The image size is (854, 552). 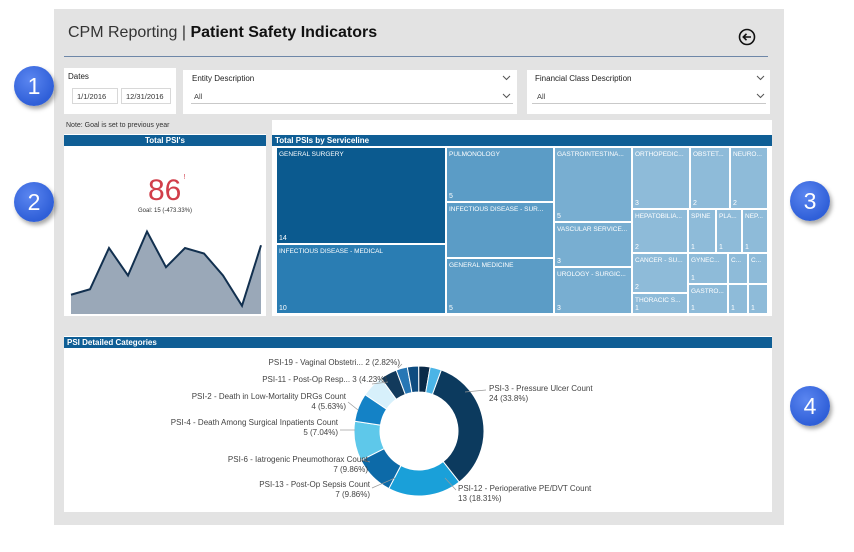 What do you see at coordinates (352, 96) in the screenshot?
I see `entity-dropdown` at bounding box center [352, 96].